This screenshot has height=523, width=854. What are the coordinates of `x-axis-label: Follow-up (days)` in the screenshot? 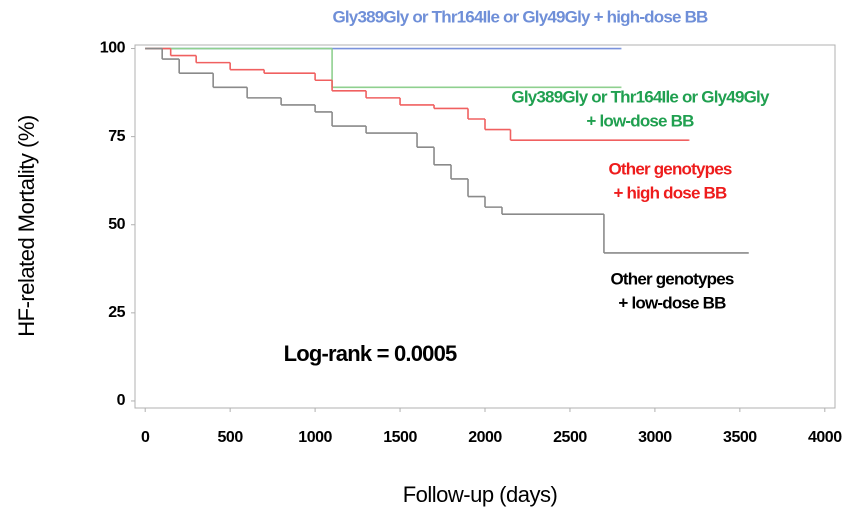 It's located at (480, 494).